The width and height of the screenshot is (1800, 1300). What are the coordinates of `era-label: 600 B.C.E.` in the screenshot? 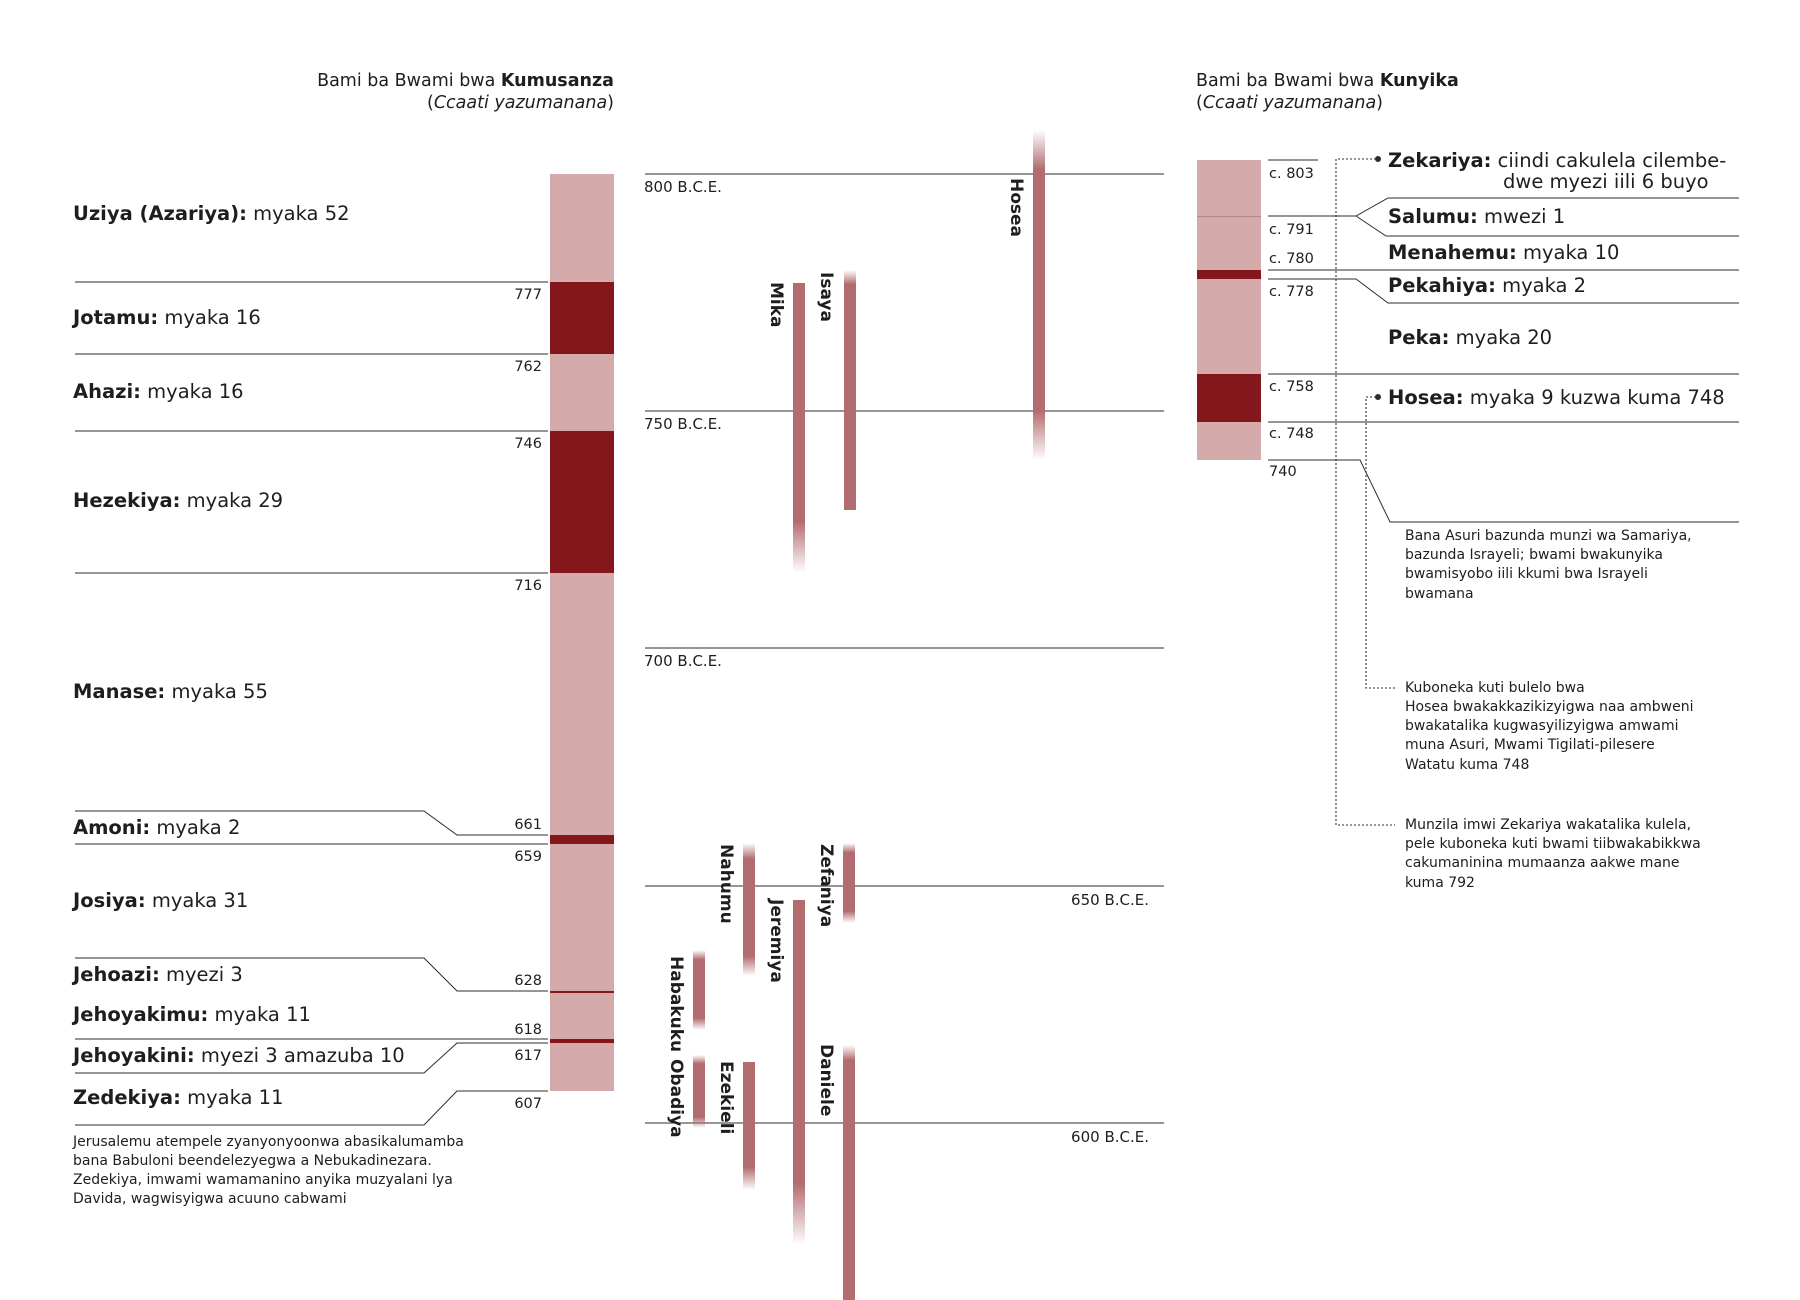 It's located at (1110, 1137).